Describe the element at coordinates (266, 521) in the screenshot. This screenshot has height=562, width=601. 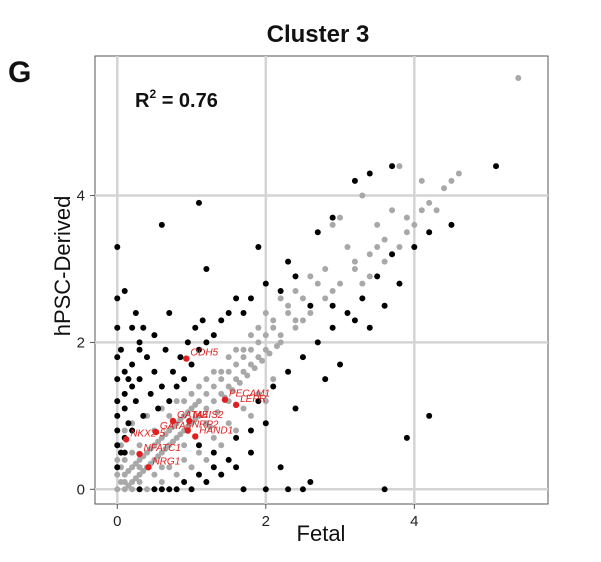
I see `x-tick-label: 2` at that location.